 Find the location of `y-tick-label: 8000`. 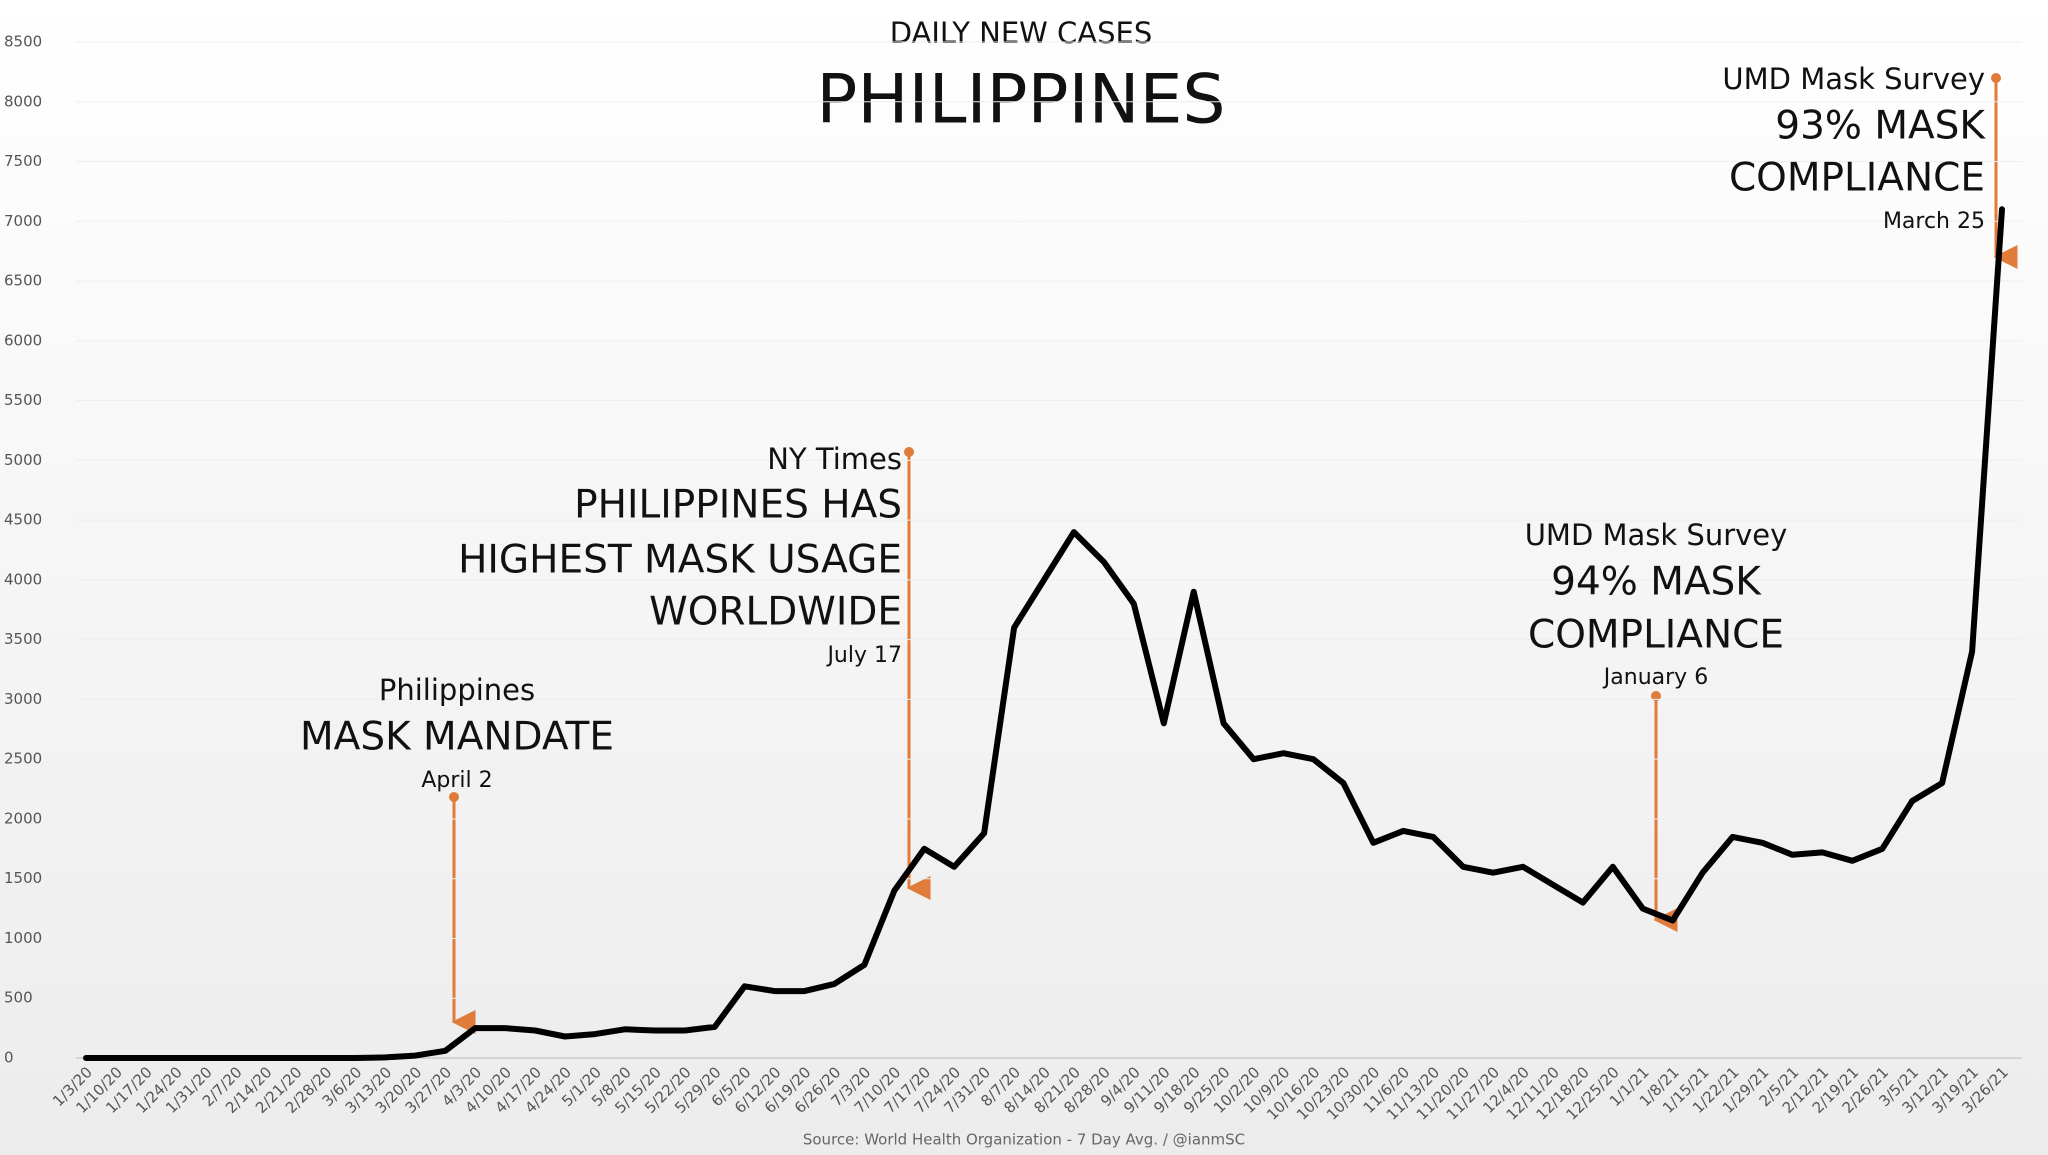

y-tick-label: 8000 is located at coordinates (23, 101).